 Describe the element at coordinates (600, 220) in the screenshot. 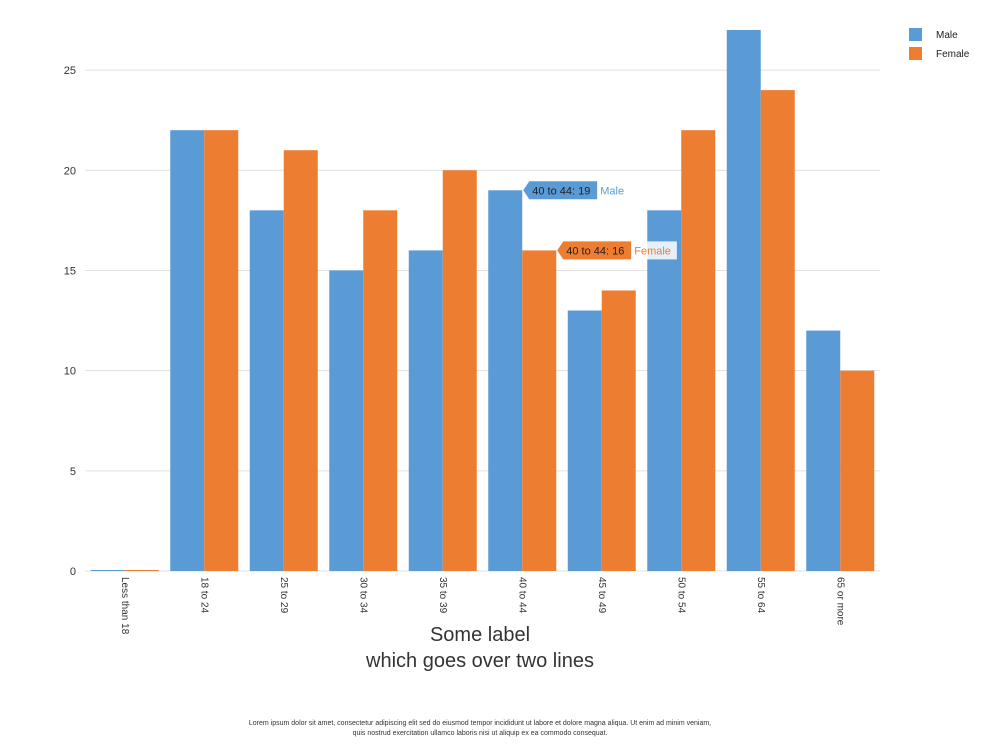

I see `tooltips: 40 to 44: 19 Male 40 to 44: 16 Female` at that location.